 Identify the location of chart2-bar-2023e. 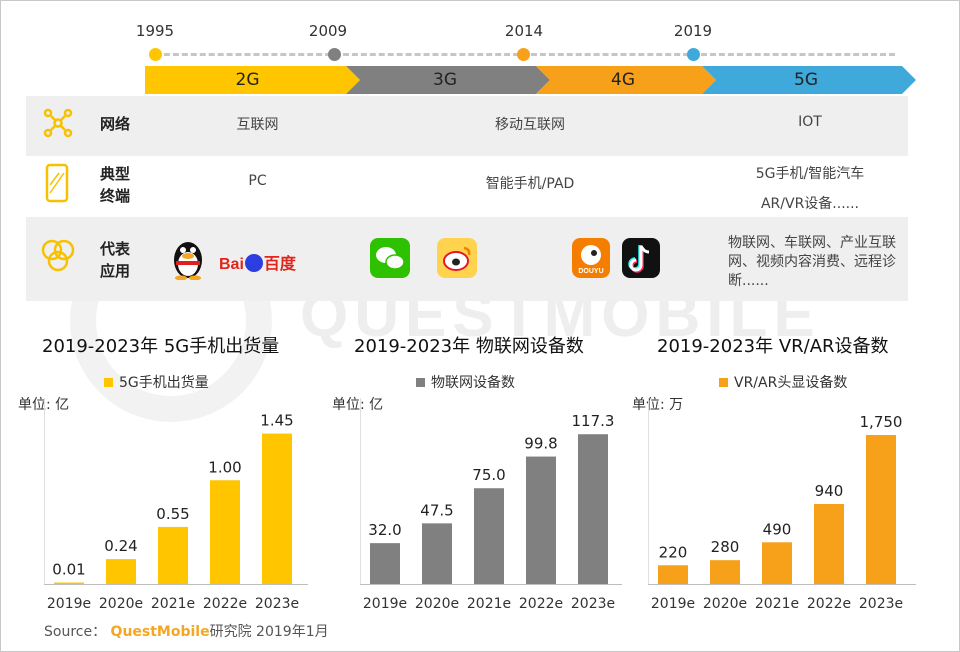
(593, 509).